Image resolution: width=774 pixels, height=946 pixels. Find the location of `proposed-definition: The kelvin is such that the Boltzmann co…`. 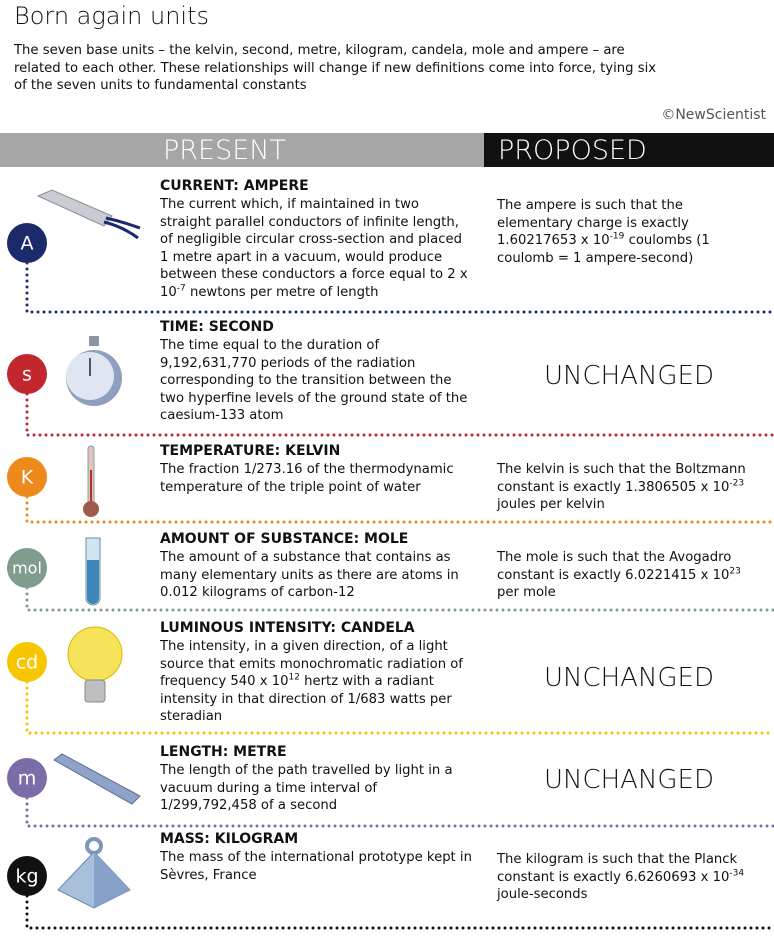

proposed-definition: The kelvin is such that the Boltzmann co… is located at coordinates (628, 487).